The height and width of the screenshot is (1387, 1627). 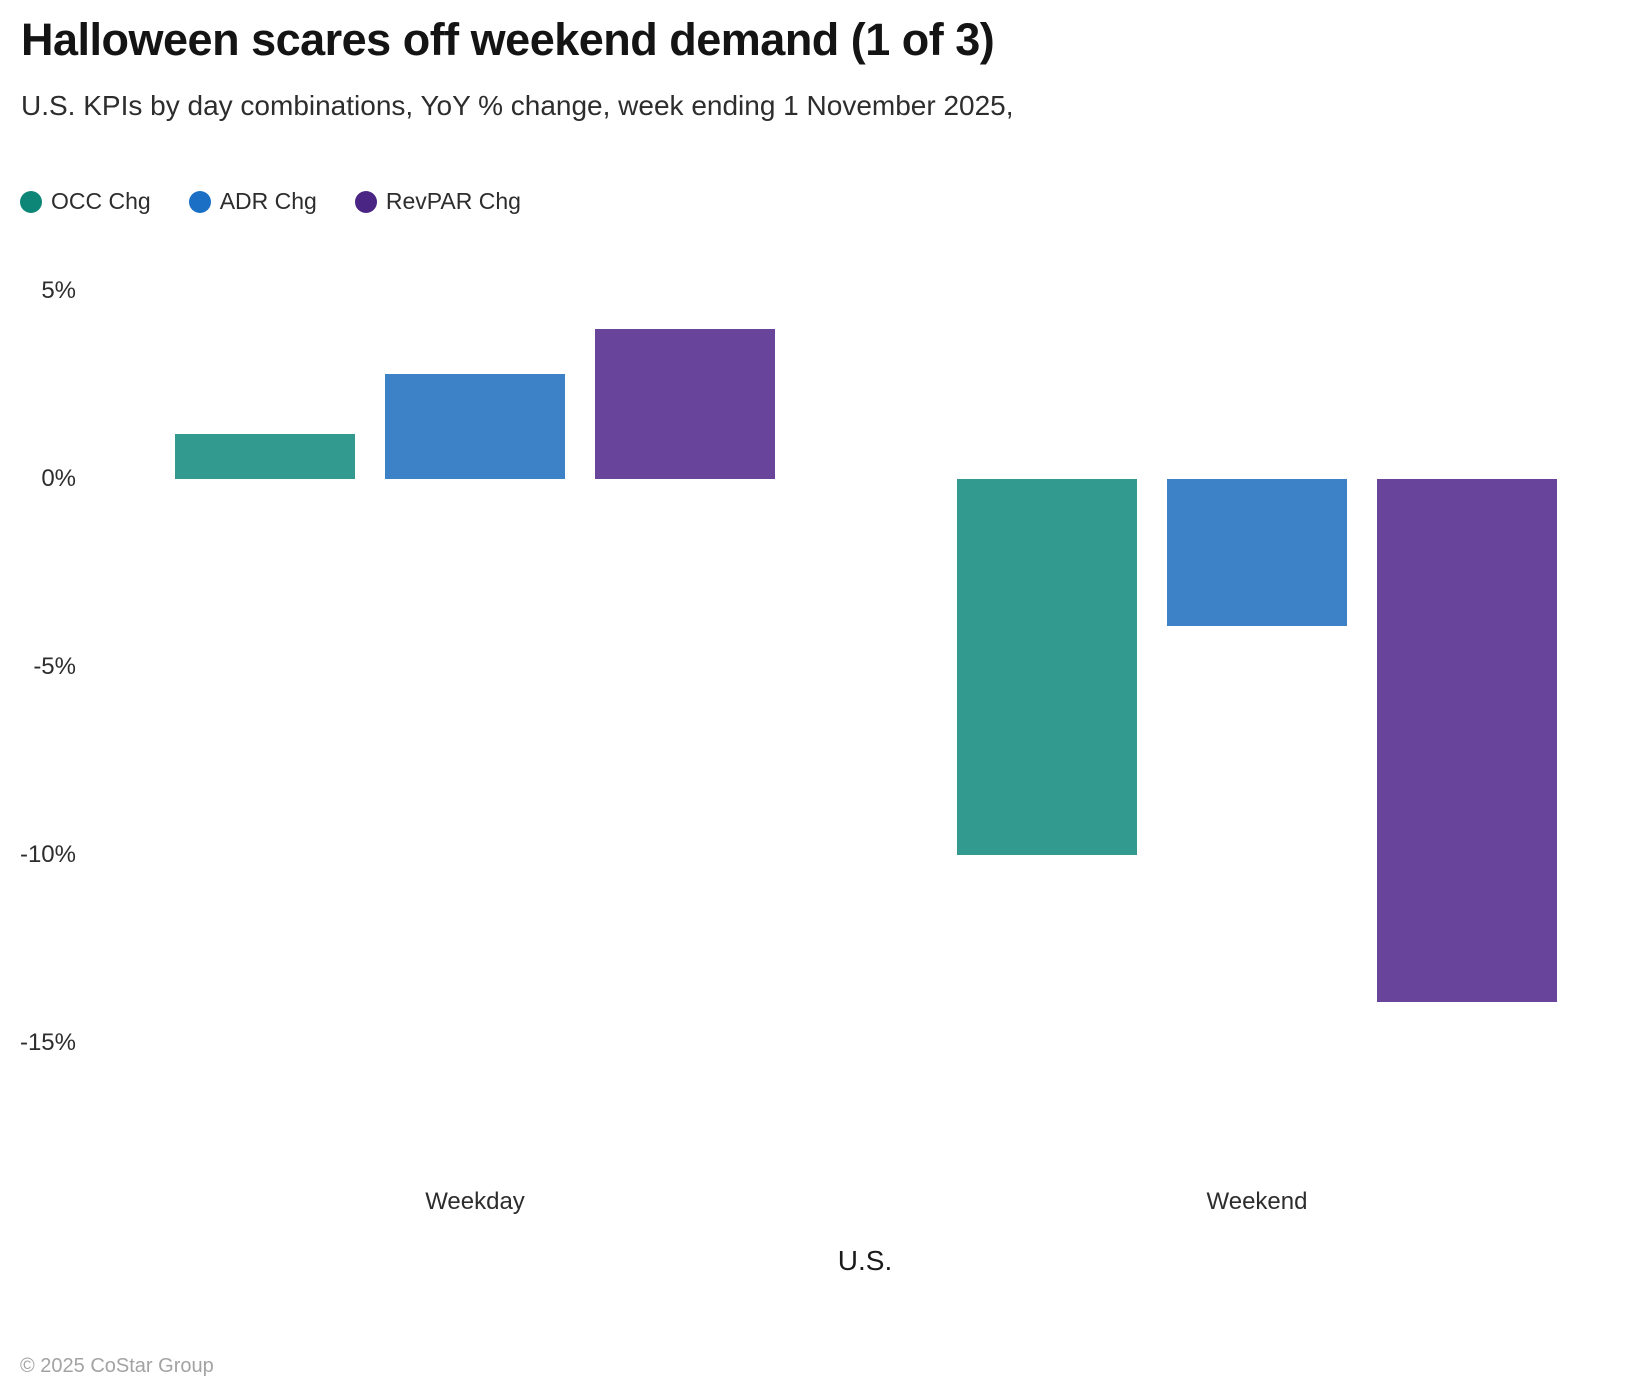 What do you see at coordinates (101, 201) in the screenshot?
I see `legend-item-label: OCC Chg` at bounding box center [101, 201].